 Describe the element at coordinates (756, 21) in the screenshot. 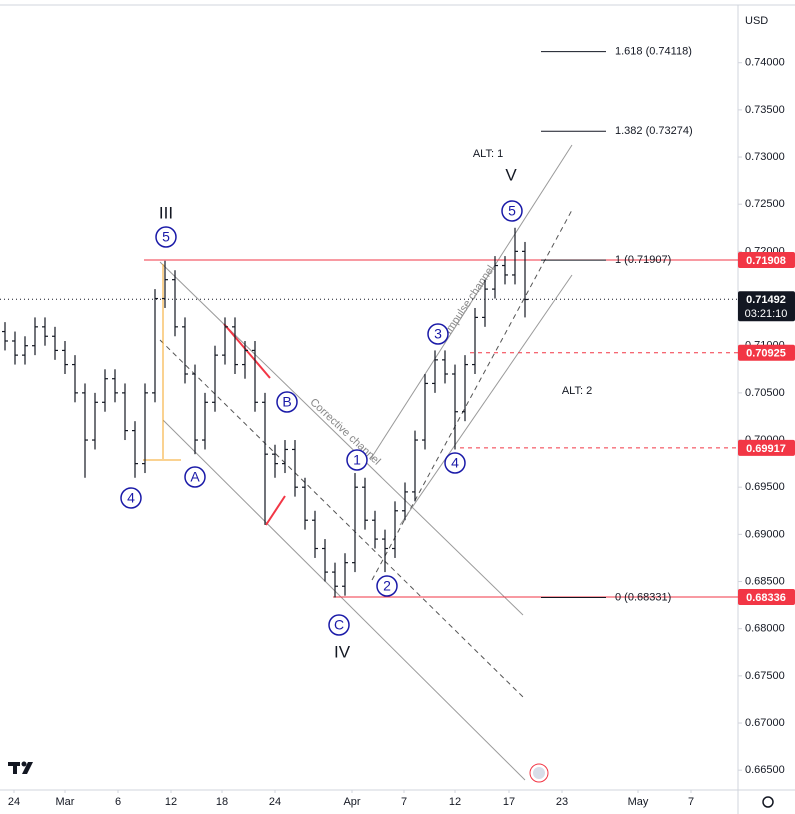

I see `currency: USD` at that location.